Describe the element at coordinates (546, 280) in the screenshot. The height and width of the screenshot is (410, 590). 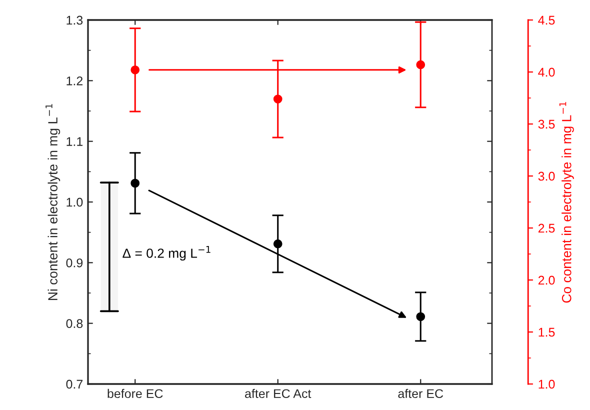
I see `y2-tick-label: 2.0` at that location.